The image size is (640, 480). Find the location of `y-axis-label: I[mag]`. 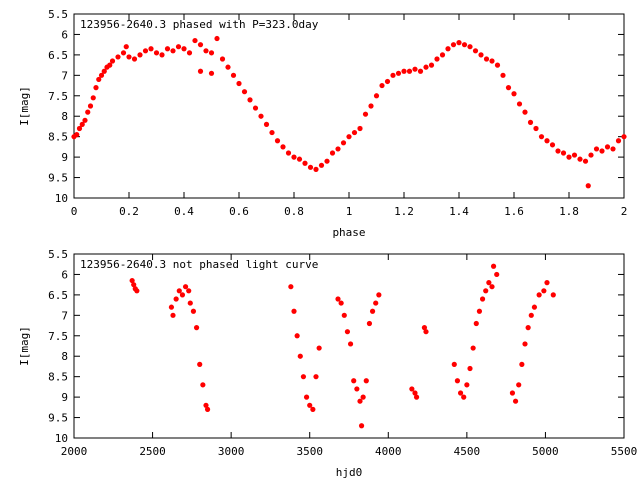

y-axis-label: I[mag] is located at coordinates (24, 106).